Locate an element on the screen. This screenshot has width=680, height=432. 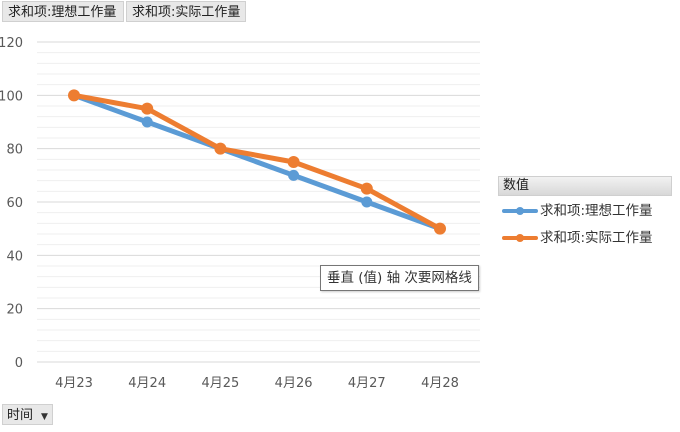
y-tick-label: 120 is located at coordinates (11, 43).